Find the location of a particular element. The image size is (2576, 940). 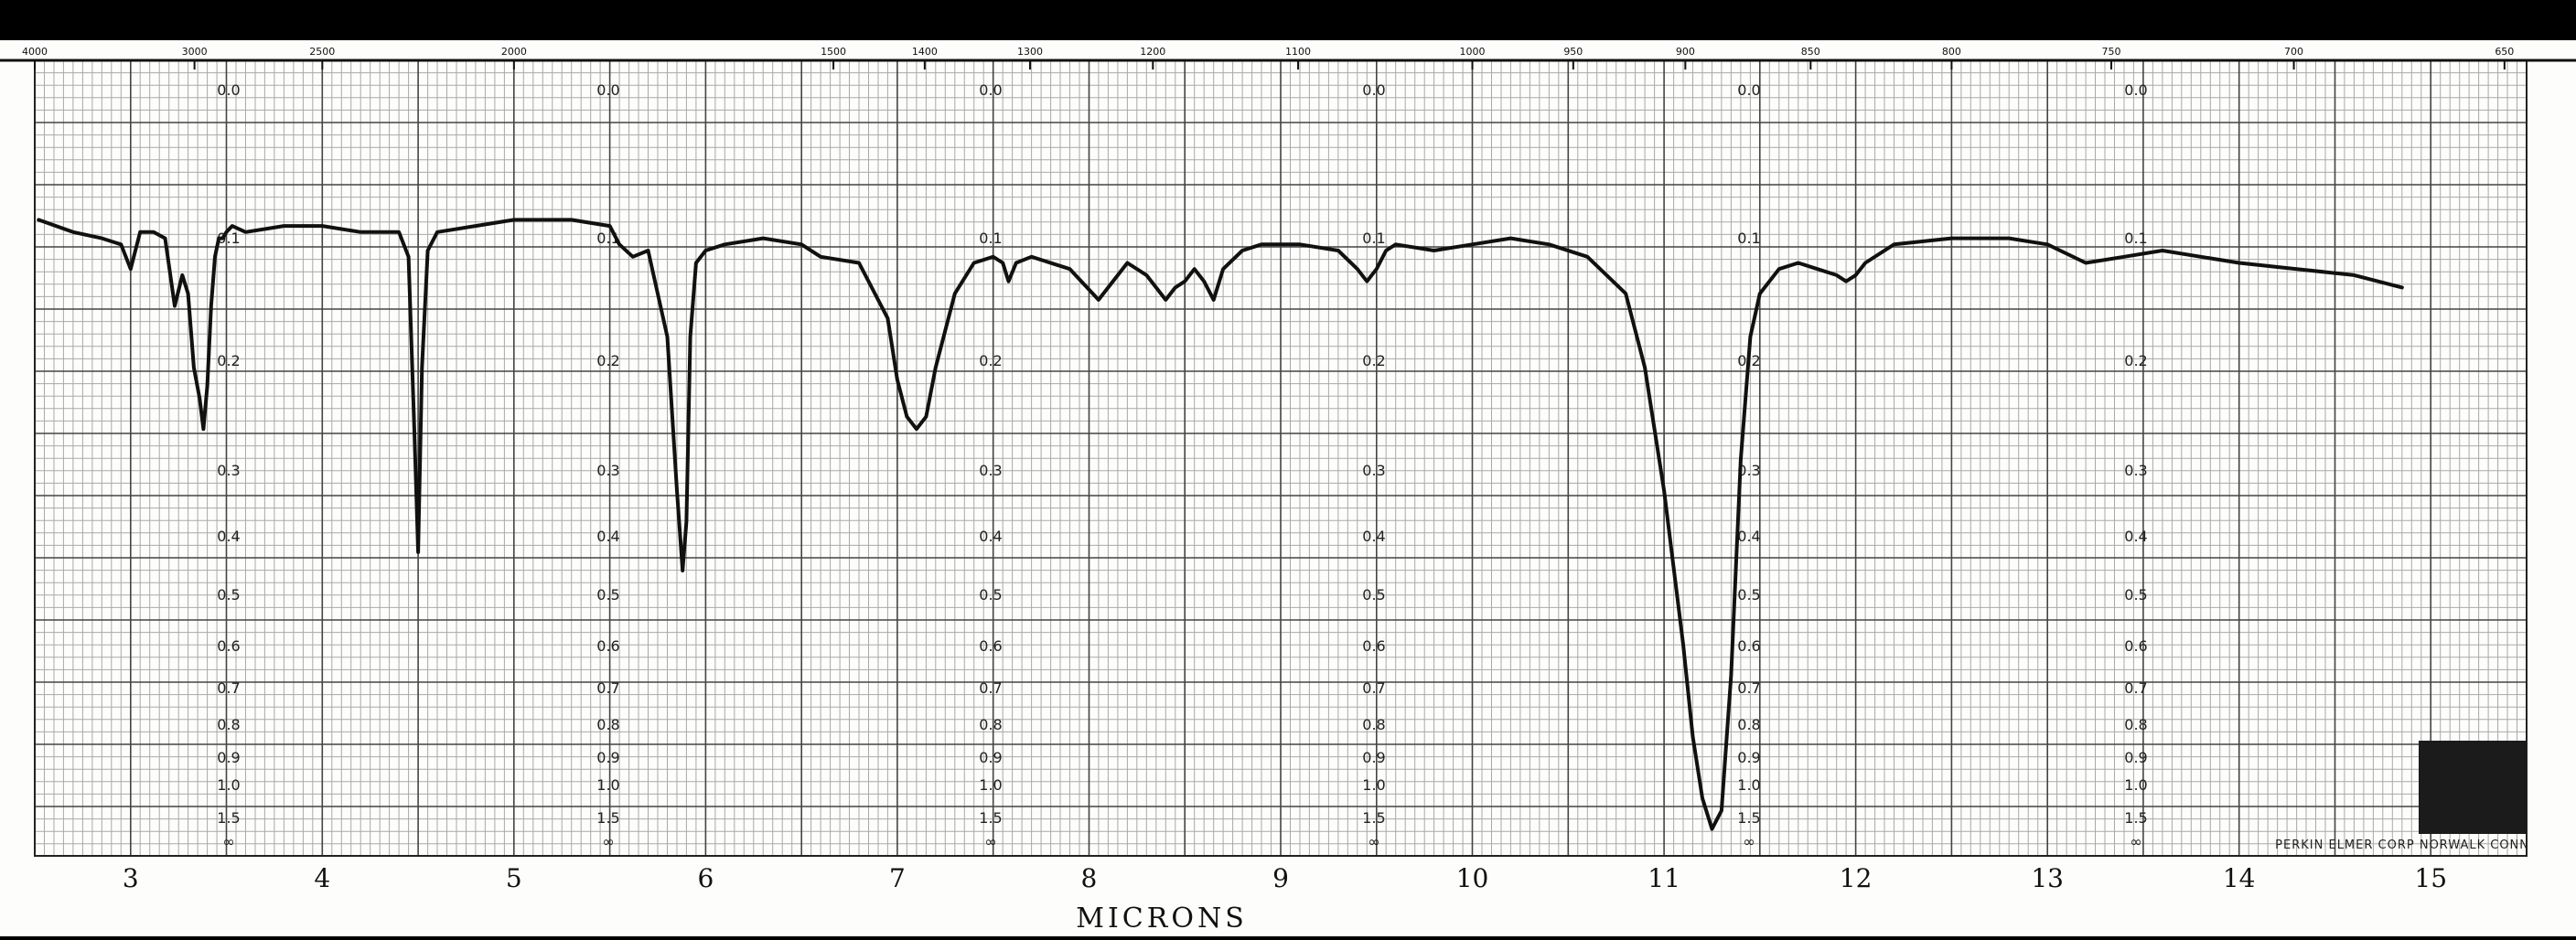

ink-block is located at coordinates (2473, 787).